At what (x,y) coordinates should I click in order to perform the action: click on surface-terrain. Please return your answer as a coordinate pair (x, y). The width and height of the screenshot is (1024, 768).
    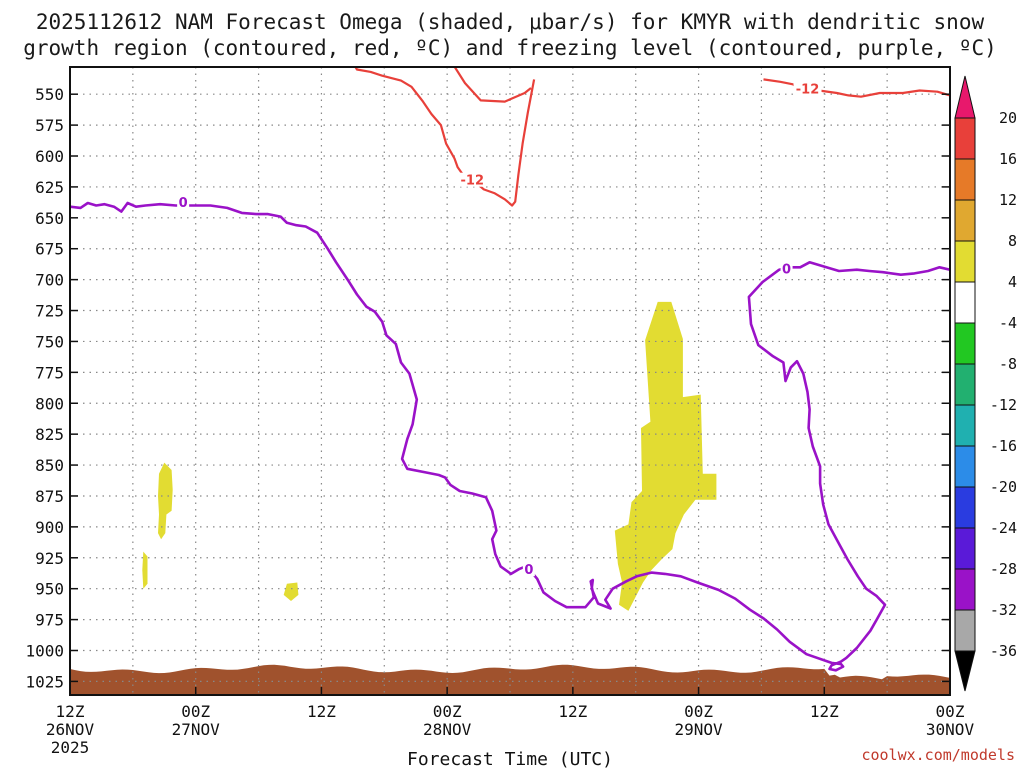
    Looking at the image, I should click on (510, 679).